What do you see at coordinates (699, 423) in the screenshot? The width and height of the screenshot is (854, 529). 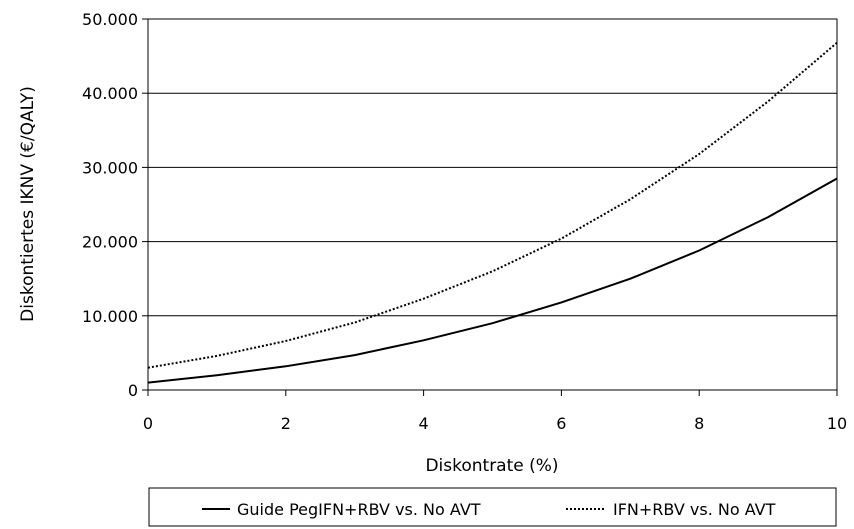 I see `x-tick-label-4: 8` at bounding box center [699, 423].